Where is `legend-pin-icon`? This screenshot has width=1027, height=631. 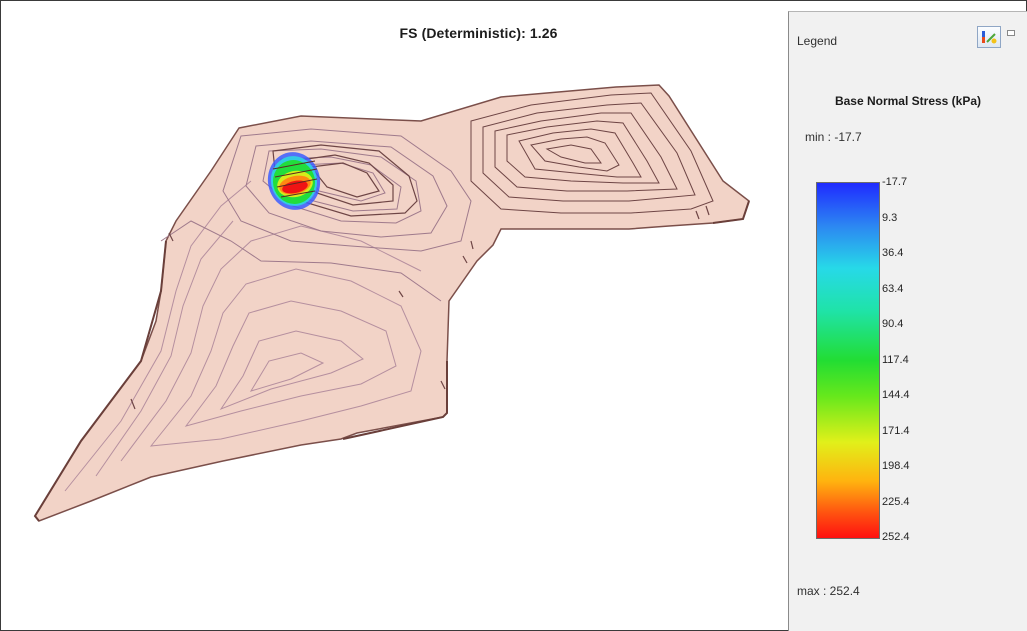 legend-pin-icon is located at coordinates (1011, 33).